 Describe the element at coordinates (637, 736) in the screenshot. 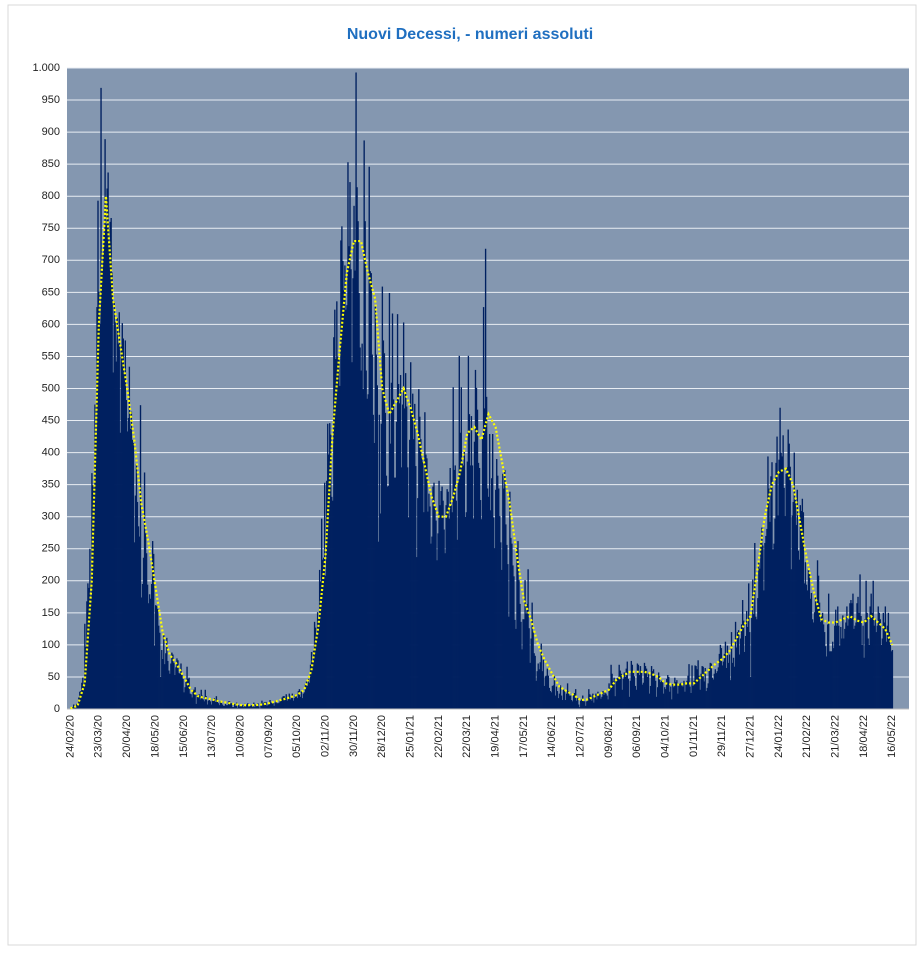

I see `x-tick-label: 06/09/21` at that location.